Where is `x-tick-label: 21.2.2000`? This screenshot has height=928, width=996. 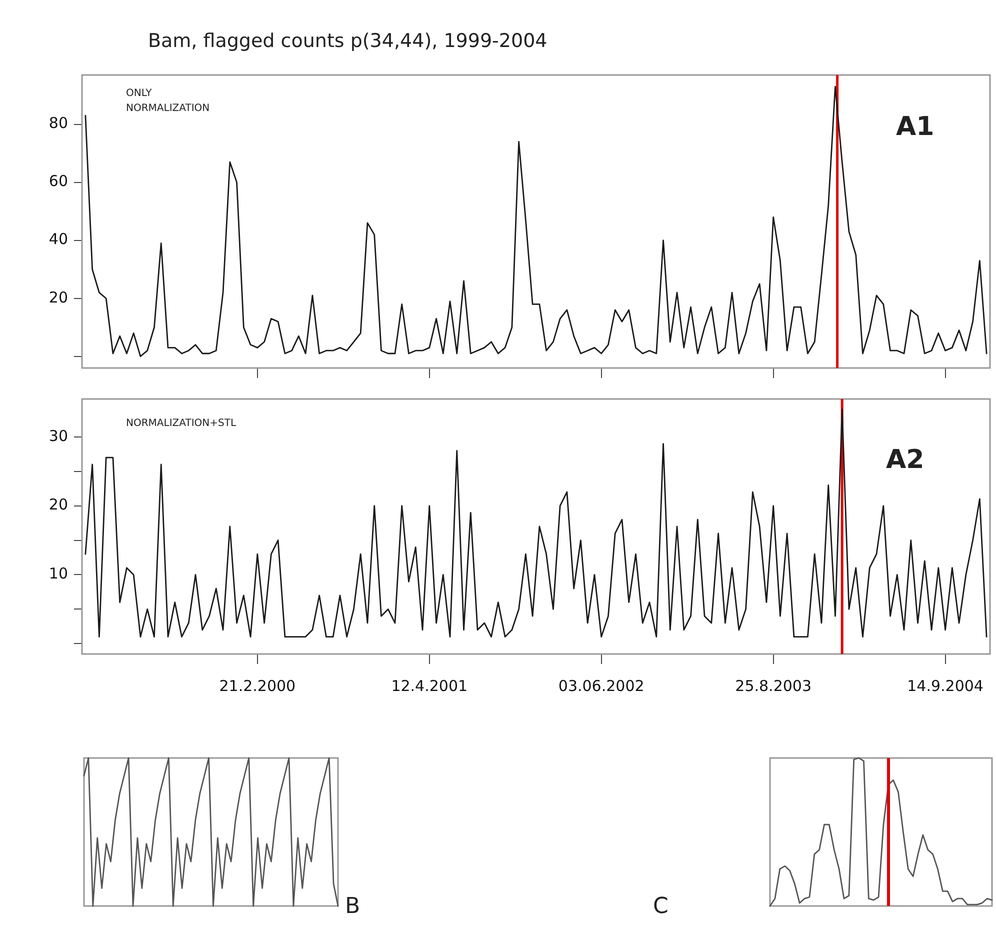
x-tick-label: 21.2.2000 is located at coordinates (257, 685).